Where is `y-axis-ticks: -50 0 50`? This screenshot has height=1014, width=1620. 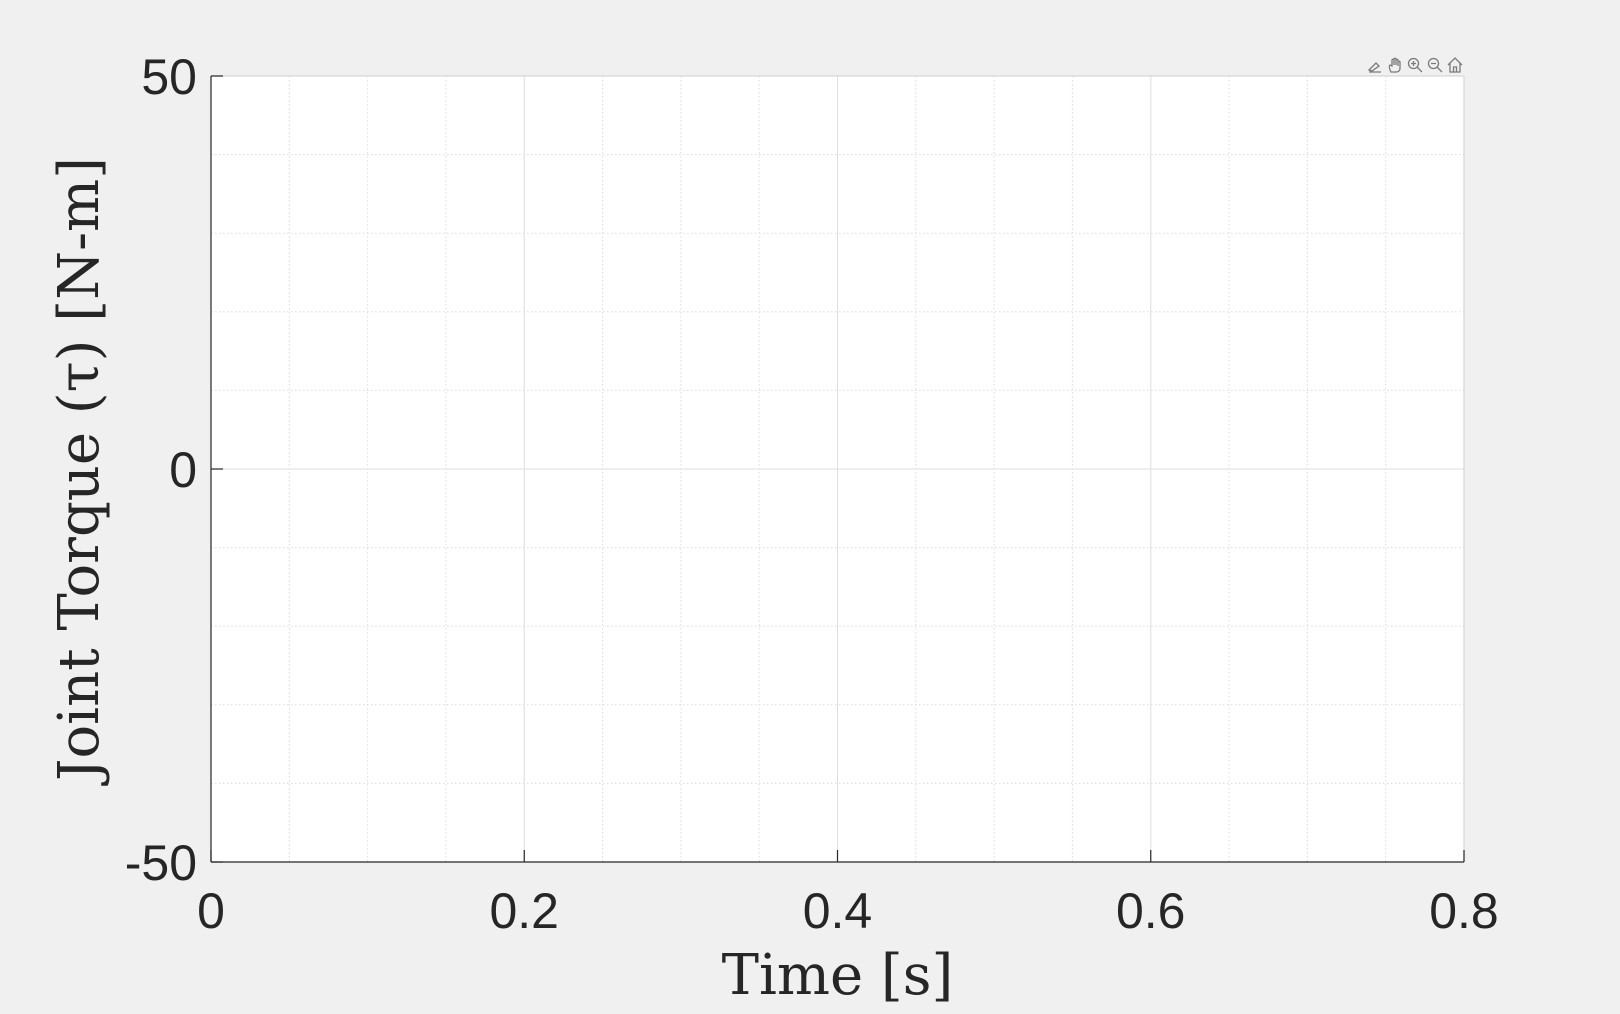 y-axis-ticks: -50 0 50 is located at coordinates (174, 470).